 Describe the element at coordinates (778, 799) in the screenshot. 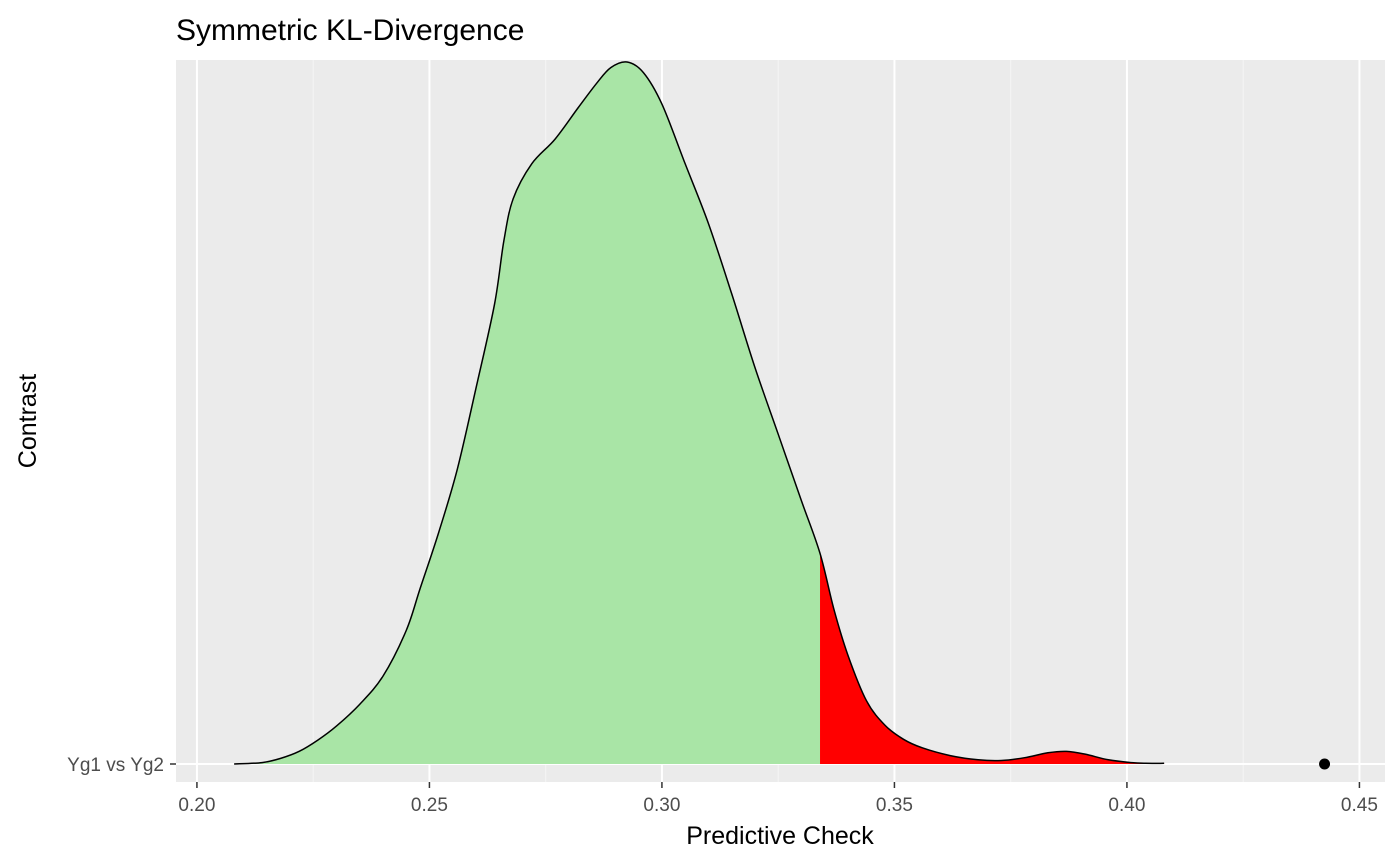

I see `x-axis: 0.20 0.25 0.30 0.35 0.40 0.45` at that location.